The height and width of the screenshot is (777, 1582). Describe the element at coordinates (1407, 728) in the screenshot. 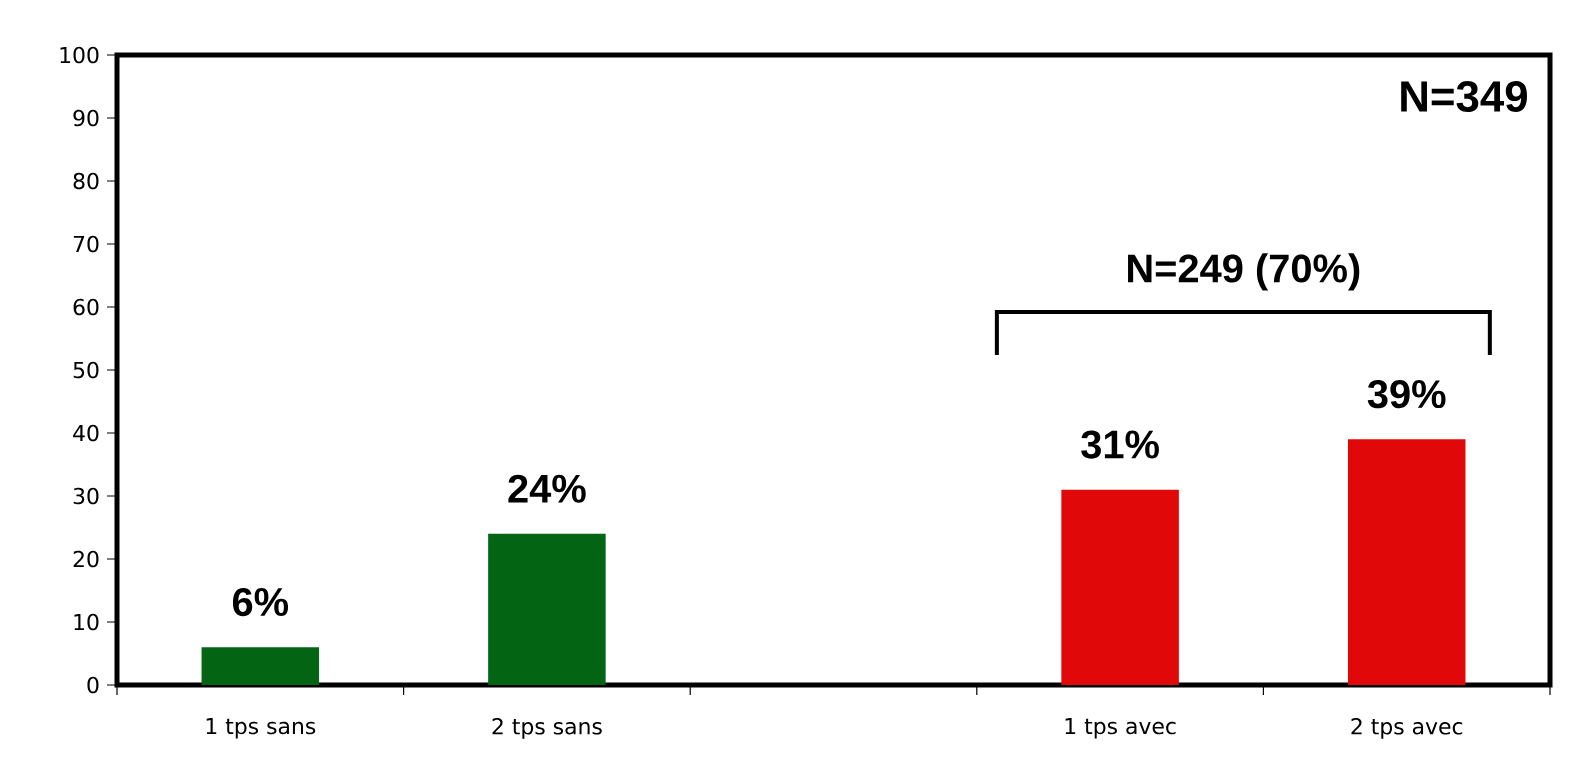

I see `x-tick-label: 2 tps avec` at that location.